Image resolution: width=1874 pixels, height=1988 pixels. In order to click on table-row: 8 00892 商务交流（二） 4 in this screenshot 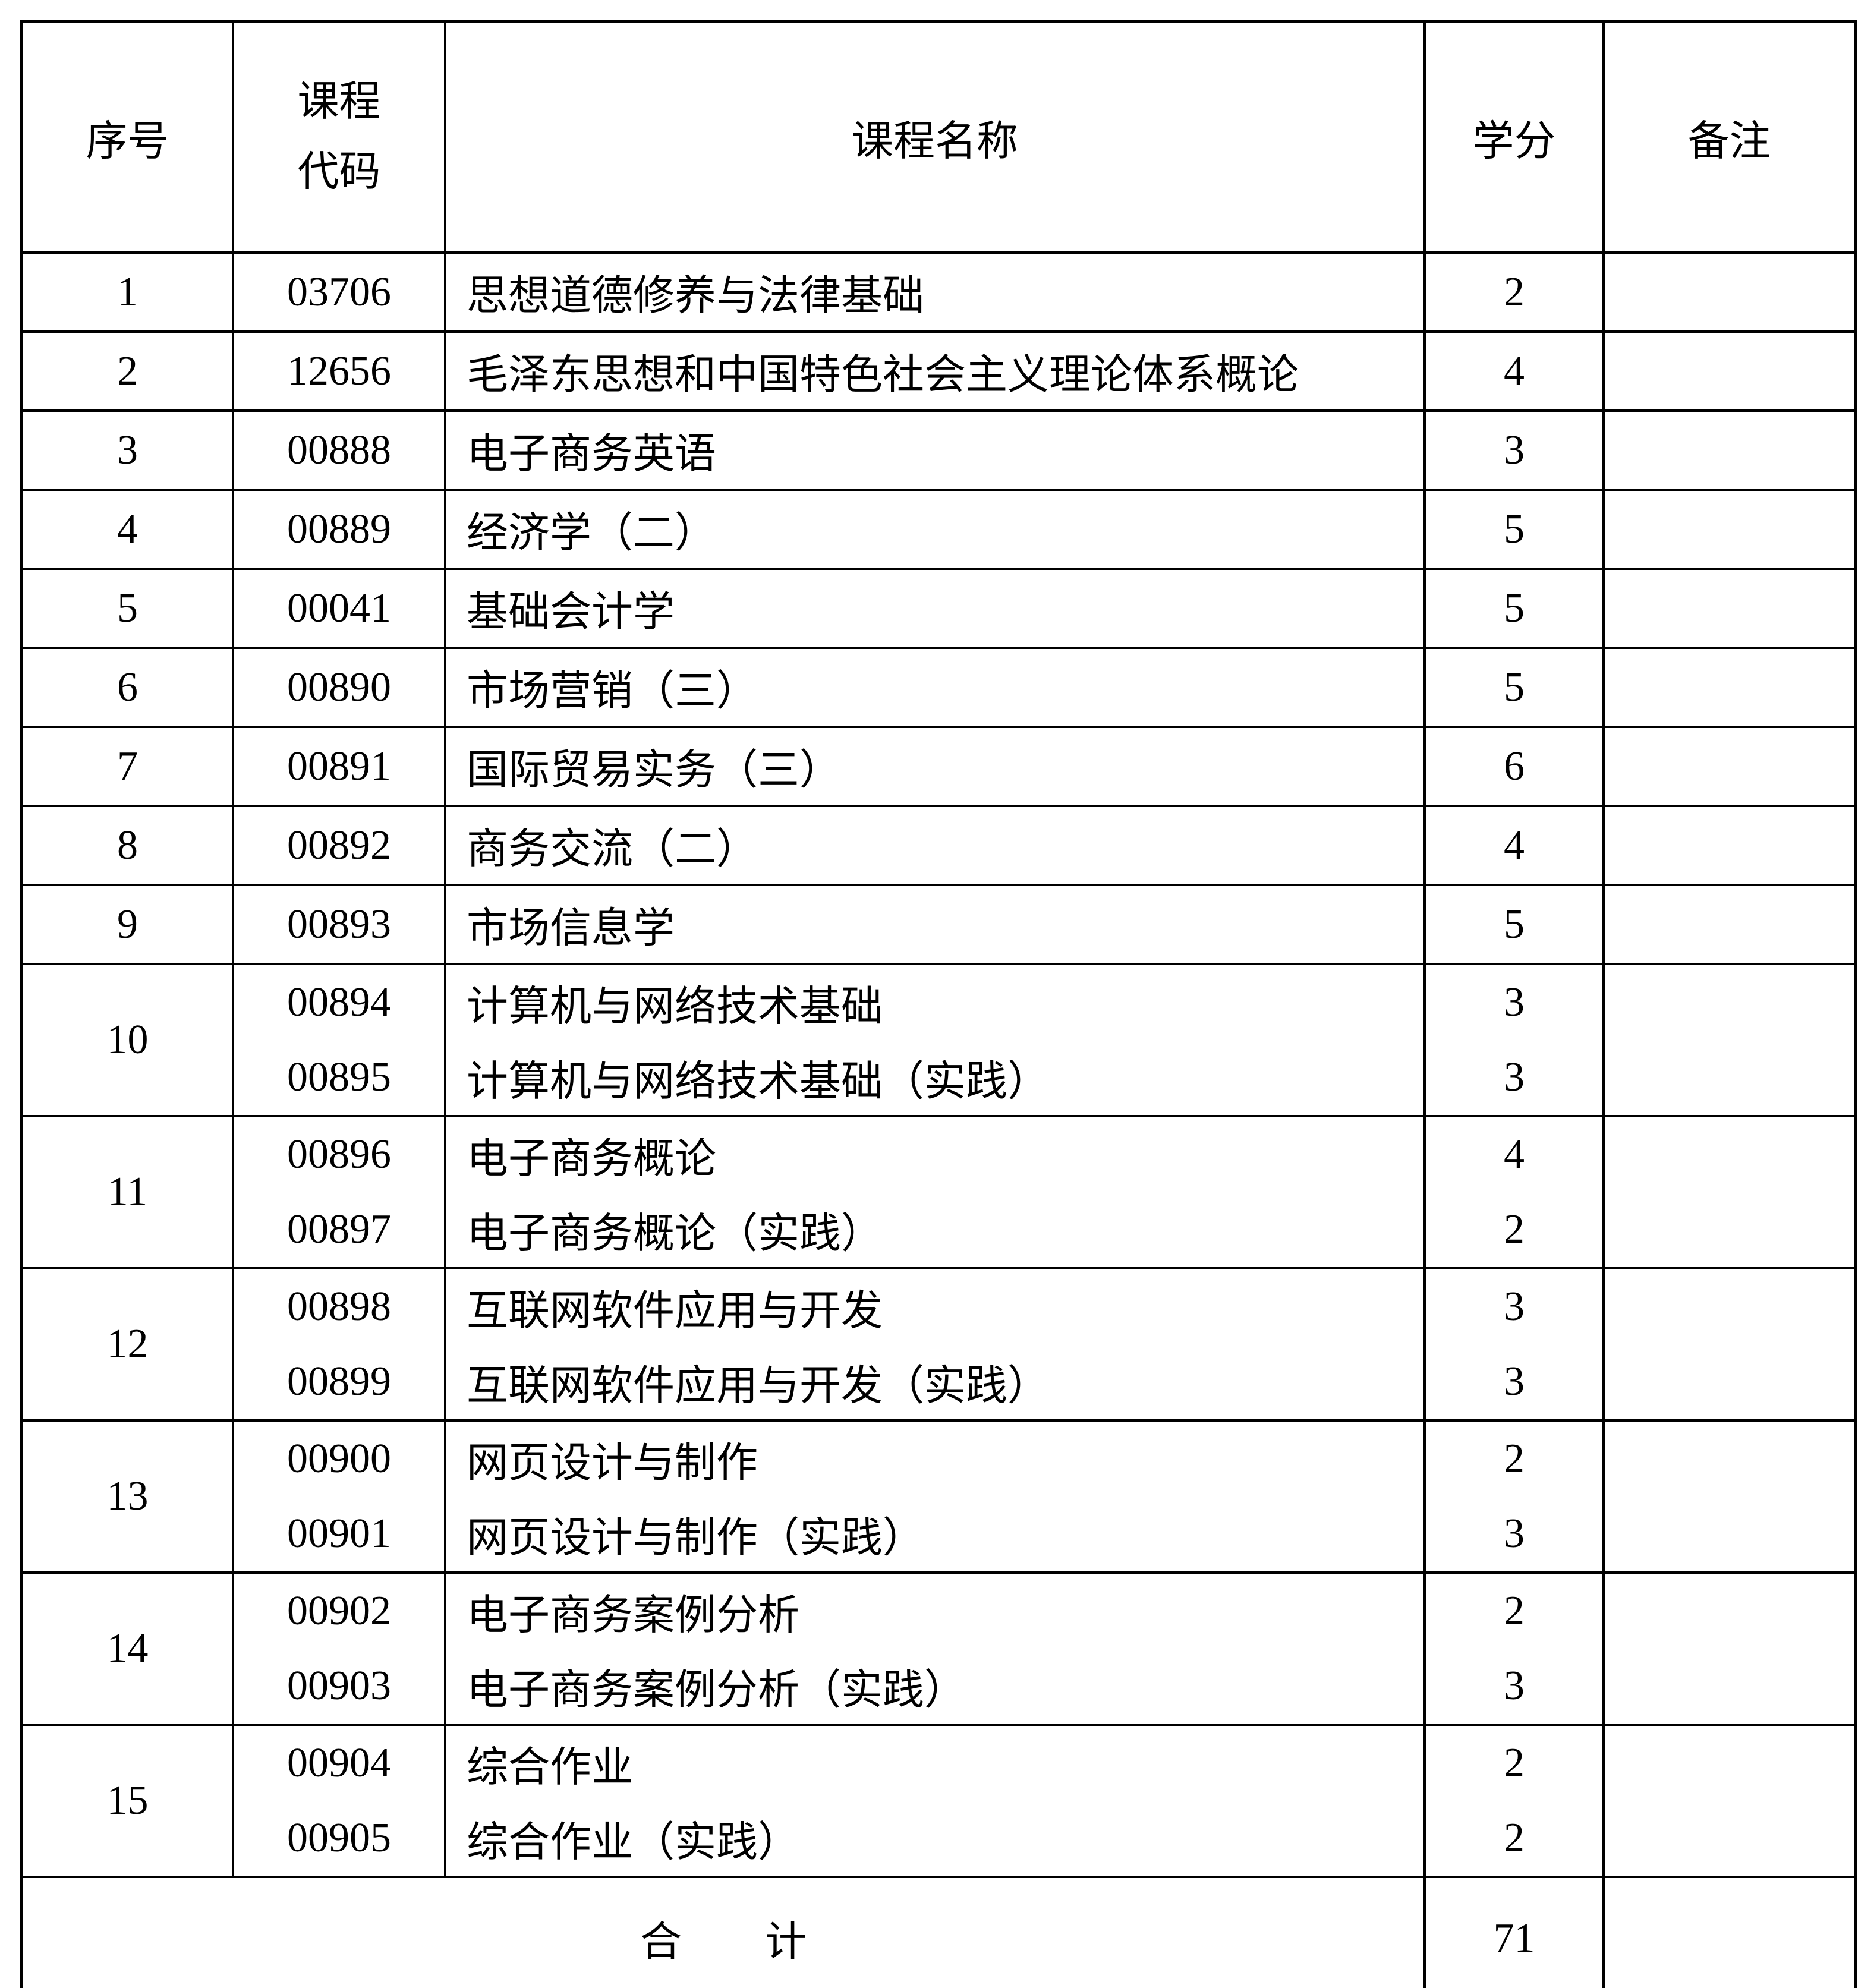, I will do `click(938, 845)`.